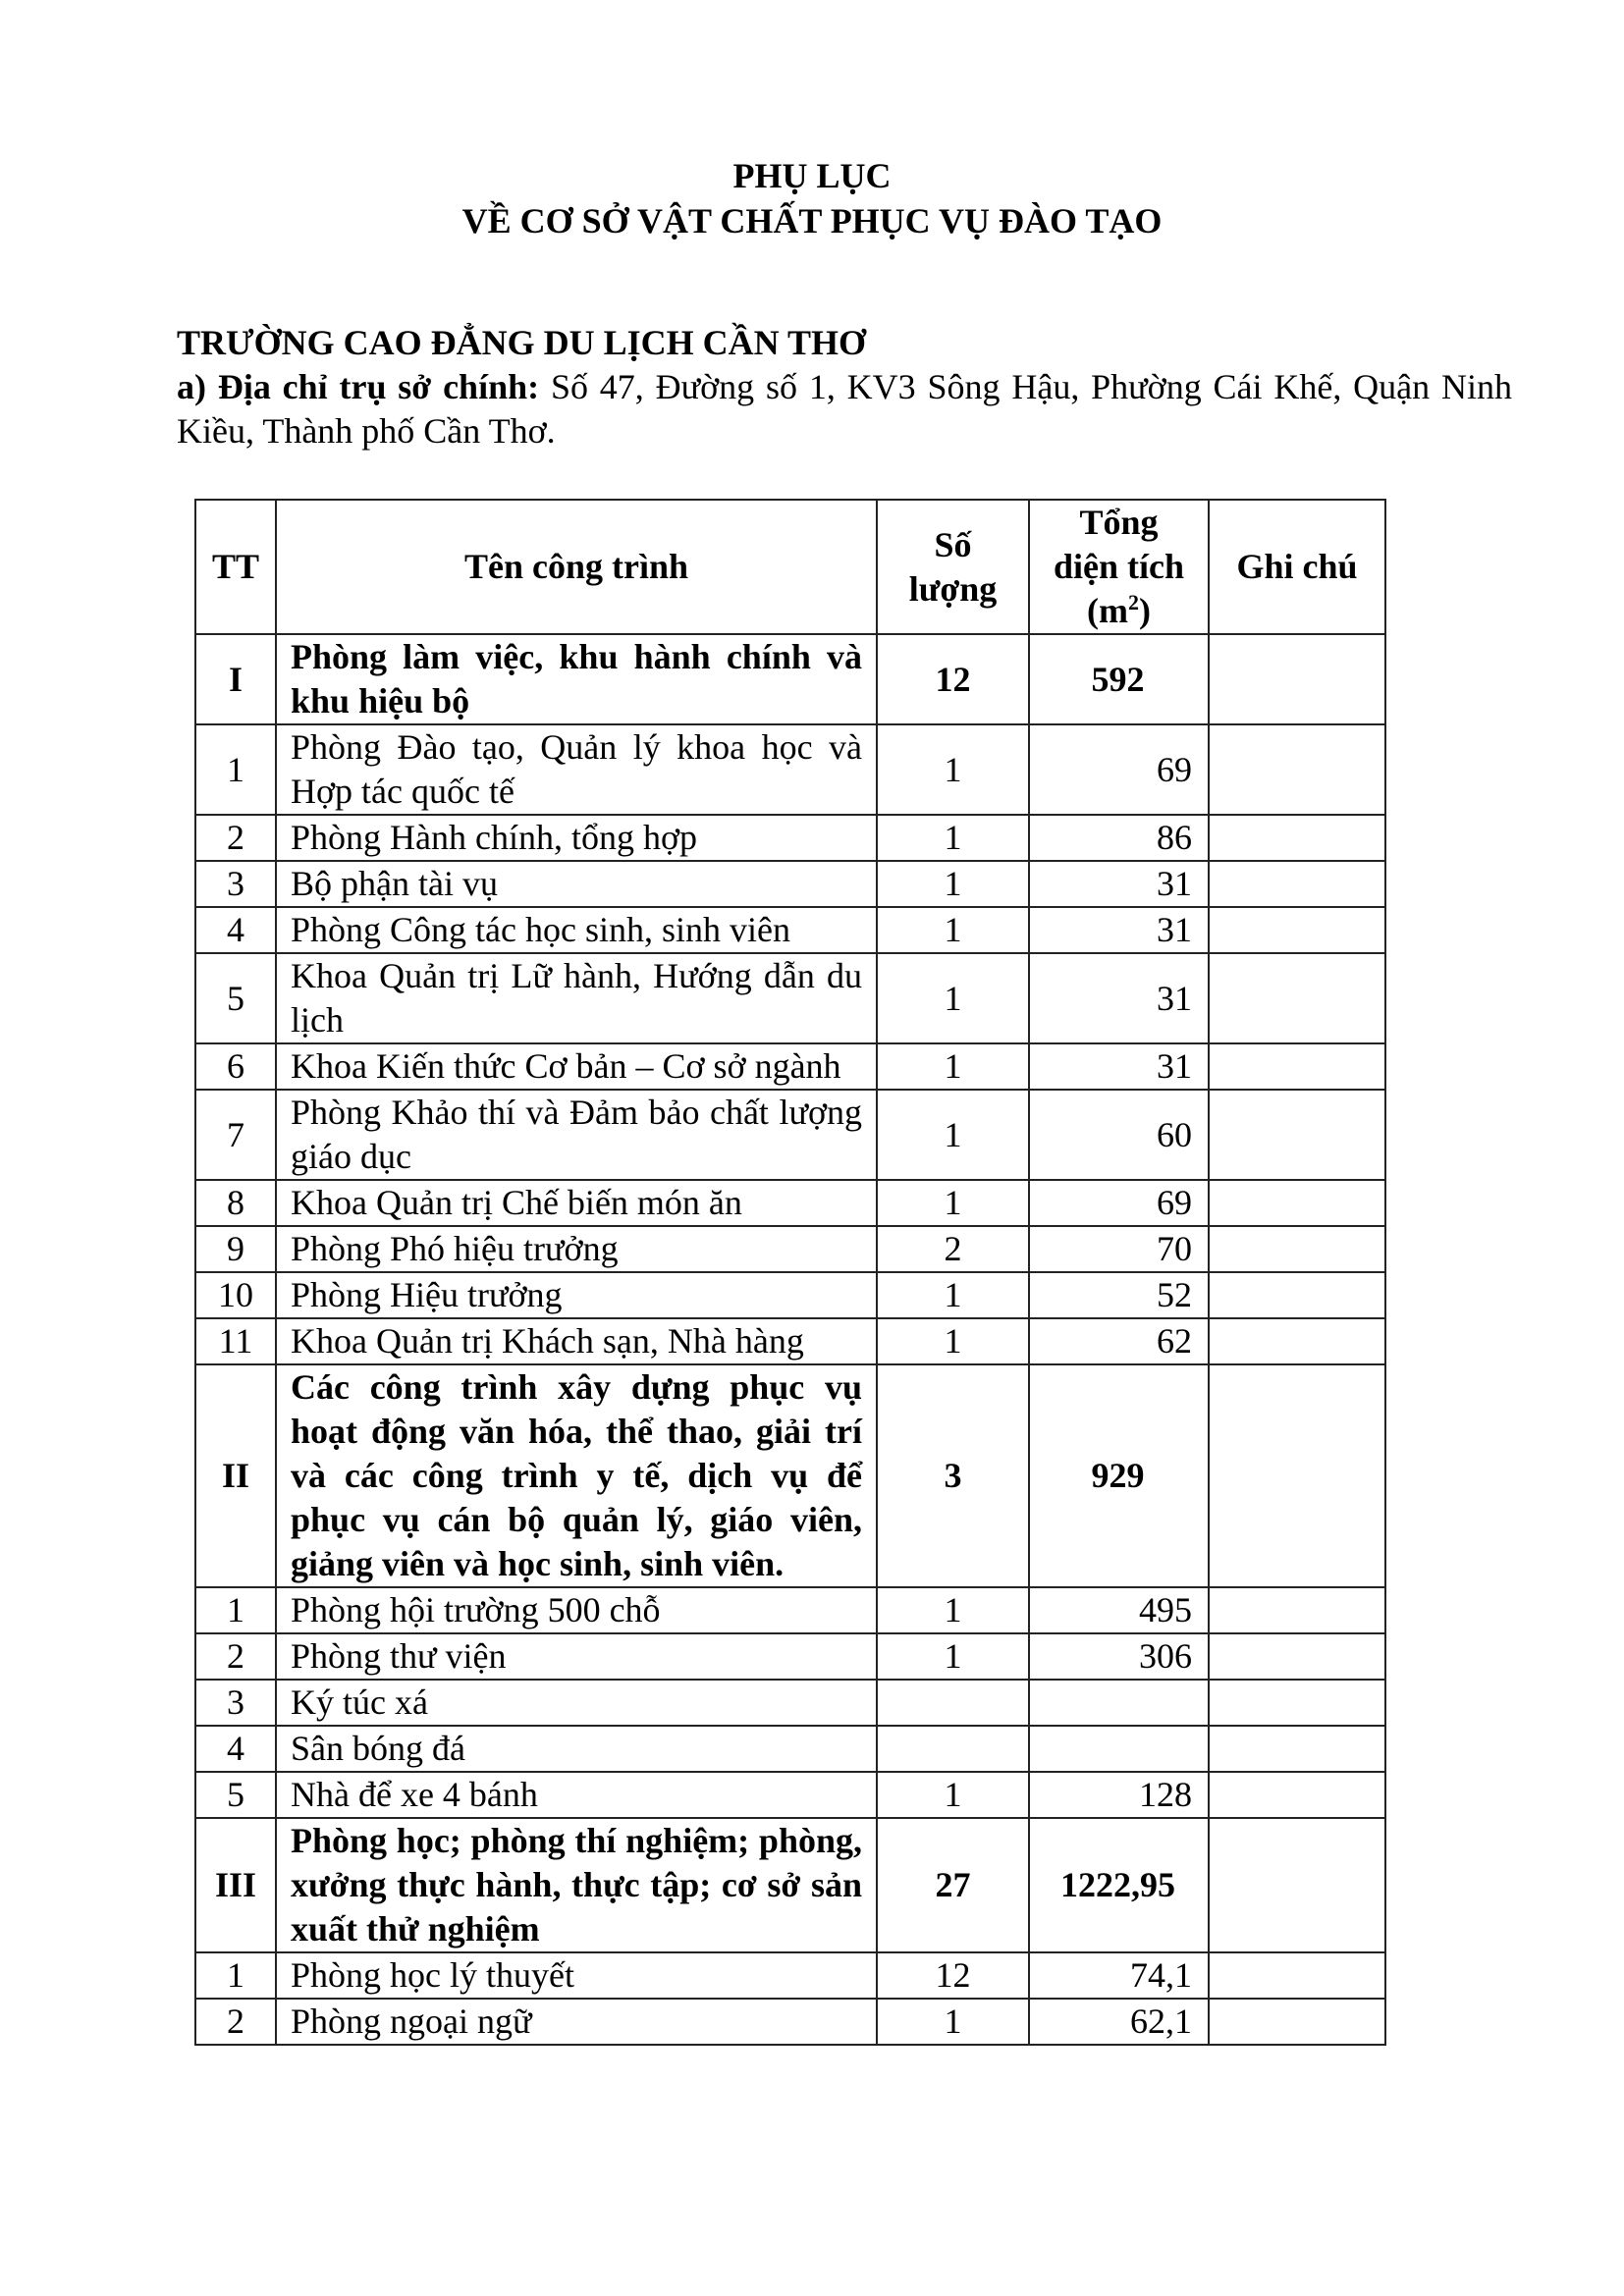  I want to click on school-name: TRƯỜNG CAO ĐẲNG DU LỊCH CẦN THƠ, so click(522, 342).